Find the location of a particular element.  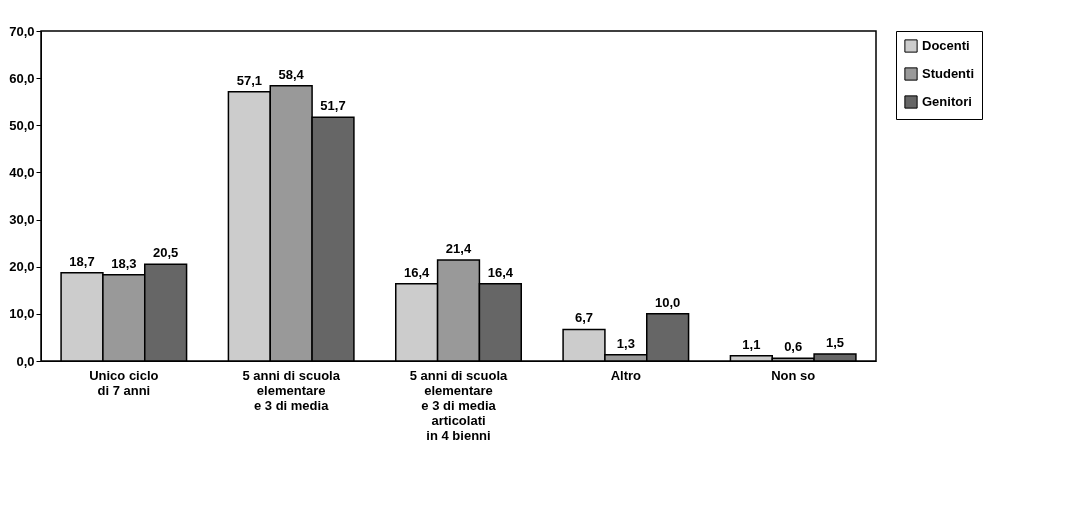

y-tick-label: 70,0 is located at coordinates (22, 31).